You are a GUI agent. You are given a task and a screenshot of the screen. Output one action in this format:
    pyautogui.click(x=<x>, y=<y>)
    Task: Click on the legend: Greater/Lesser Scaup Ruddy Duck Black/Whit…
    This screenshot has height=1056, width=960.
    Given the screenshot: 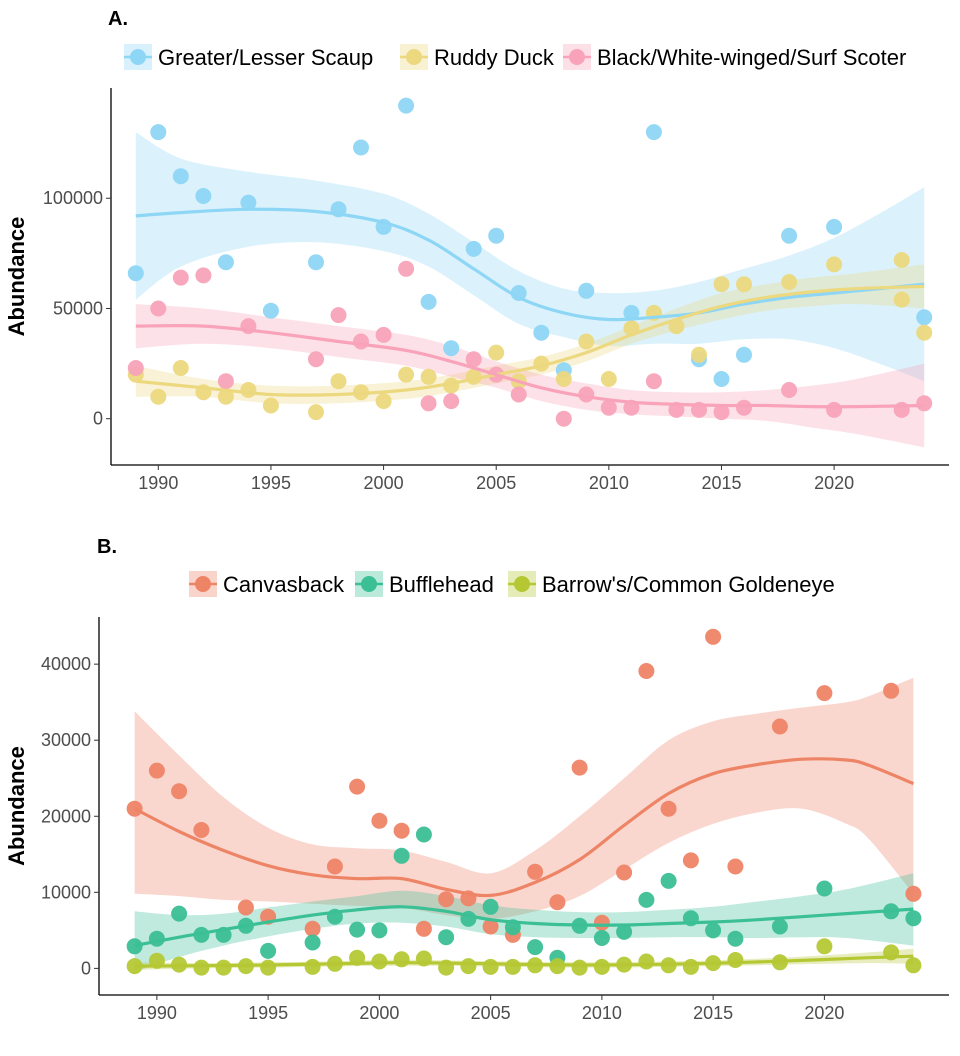 What is the action you would take?
    pyautogui.click(x=515, y=57)
    